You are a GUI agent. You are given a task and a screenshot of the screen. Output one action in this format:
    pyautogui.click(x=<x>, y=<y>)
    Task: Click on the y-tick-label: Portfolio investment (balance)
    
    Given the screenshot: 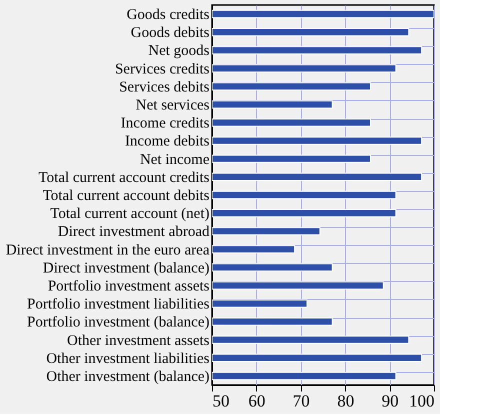 What is the action you would take?
    pyautogui.click(x=118, y=322)
    